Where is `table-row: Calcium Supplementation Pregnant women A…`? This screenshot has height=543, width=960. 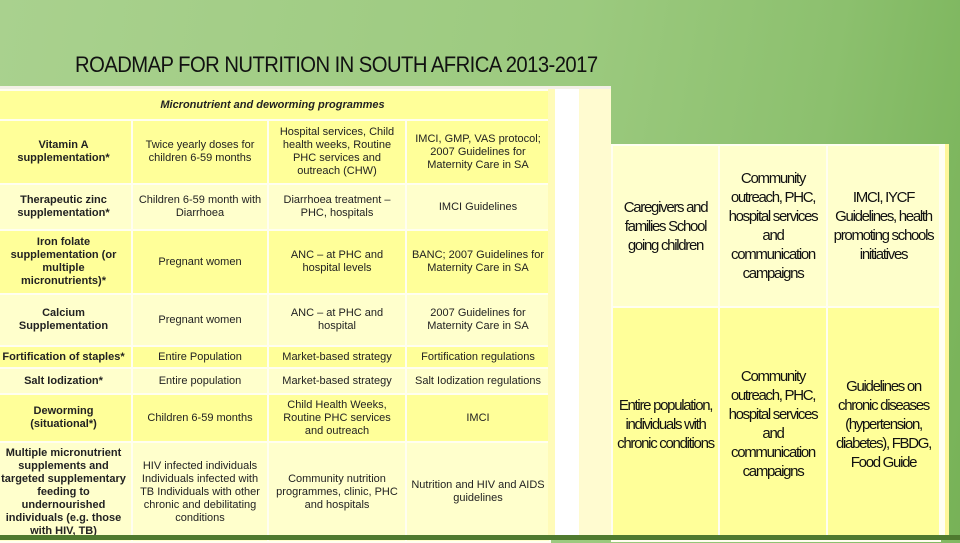
table-row: Calcium Supplementation Pregnant women A… is located at coordinates (275, 320).